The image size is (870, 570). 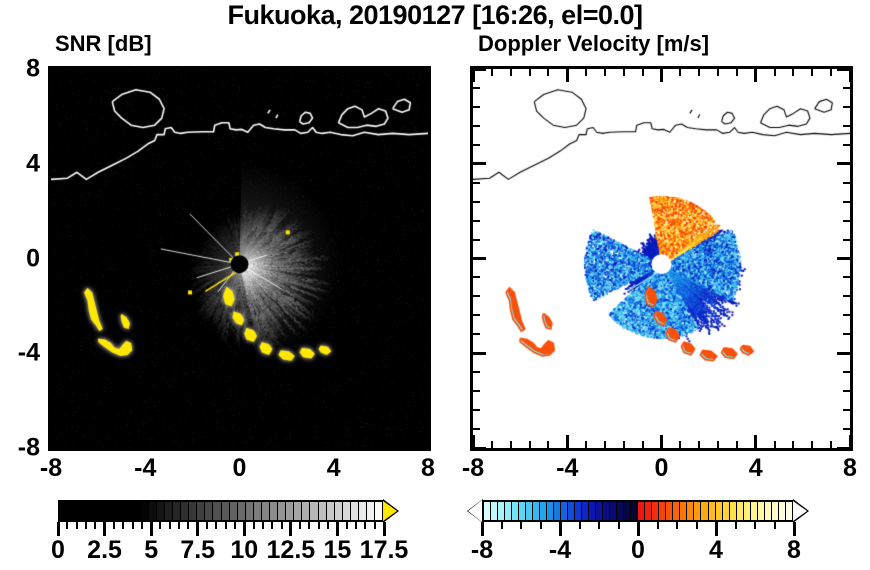 I want to click on colorbar-doppler-tick-label: 0, so click(x=638, y=550).